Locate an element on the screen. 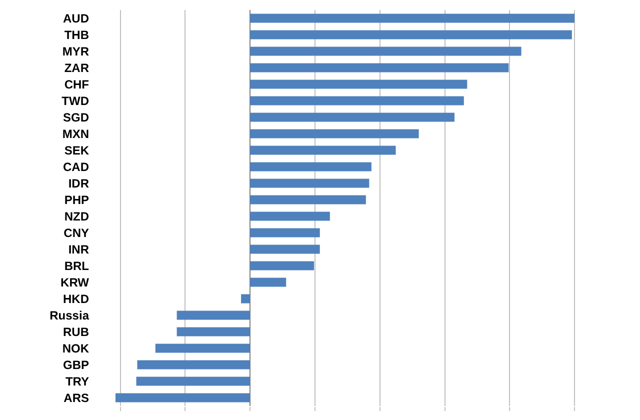  y-tick-label: IDR is located at coordinates (79, 183).